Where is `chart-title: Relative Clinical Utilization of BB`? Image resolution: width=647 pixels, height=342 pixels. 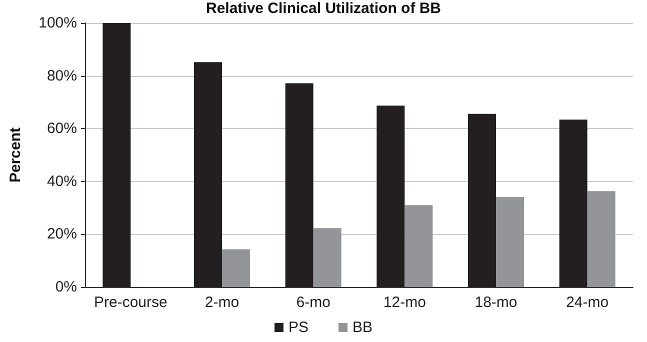
chart-title: Relative Clinical Utilization of BB is located at coordinates (324, 8).